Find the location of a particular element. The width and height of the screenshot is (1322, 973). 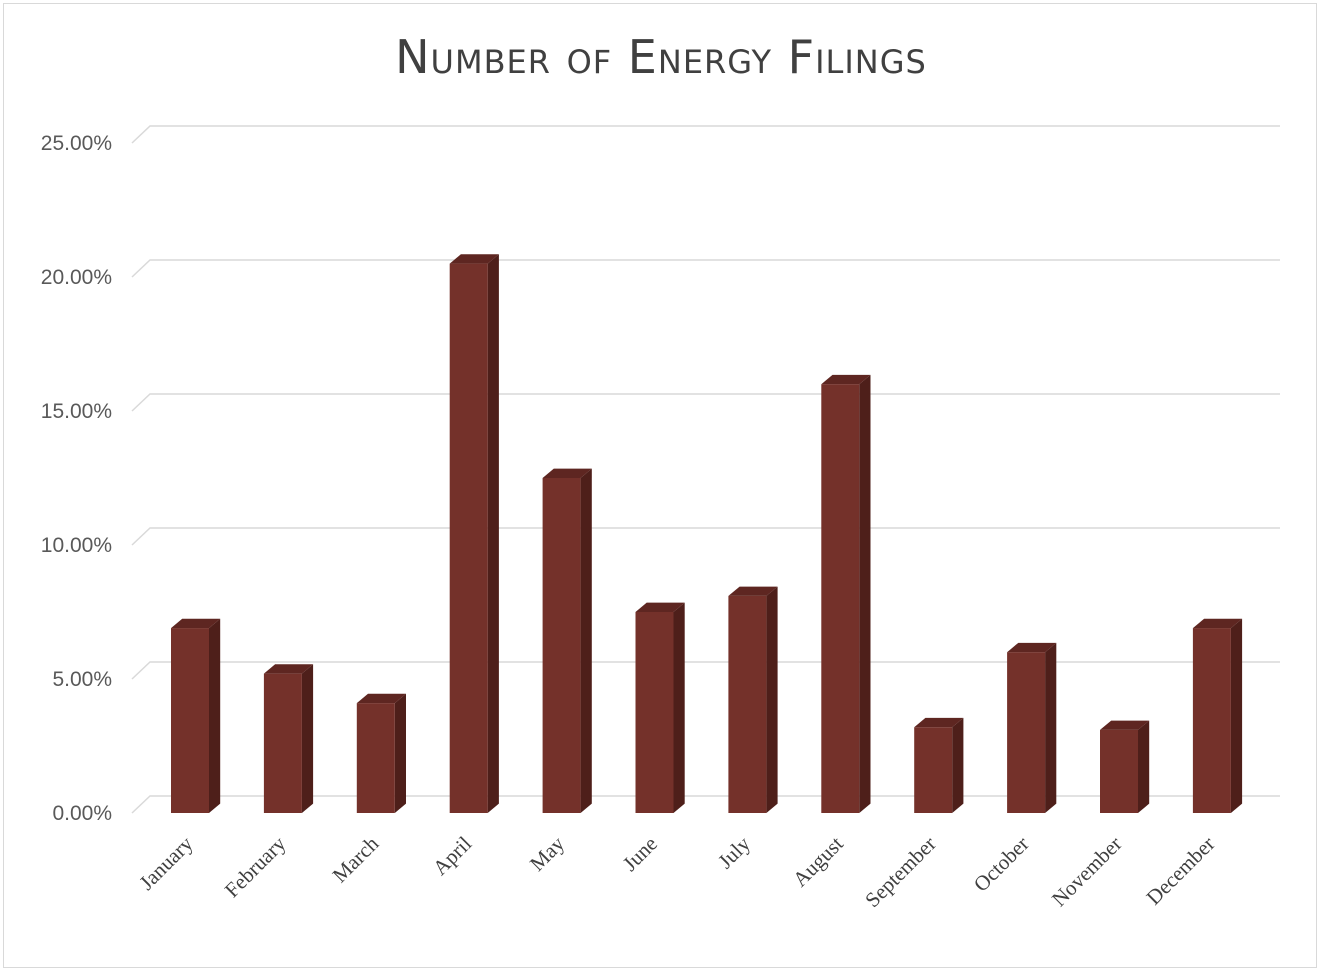

x-tick-label: April is located at coordinates (452, 855).